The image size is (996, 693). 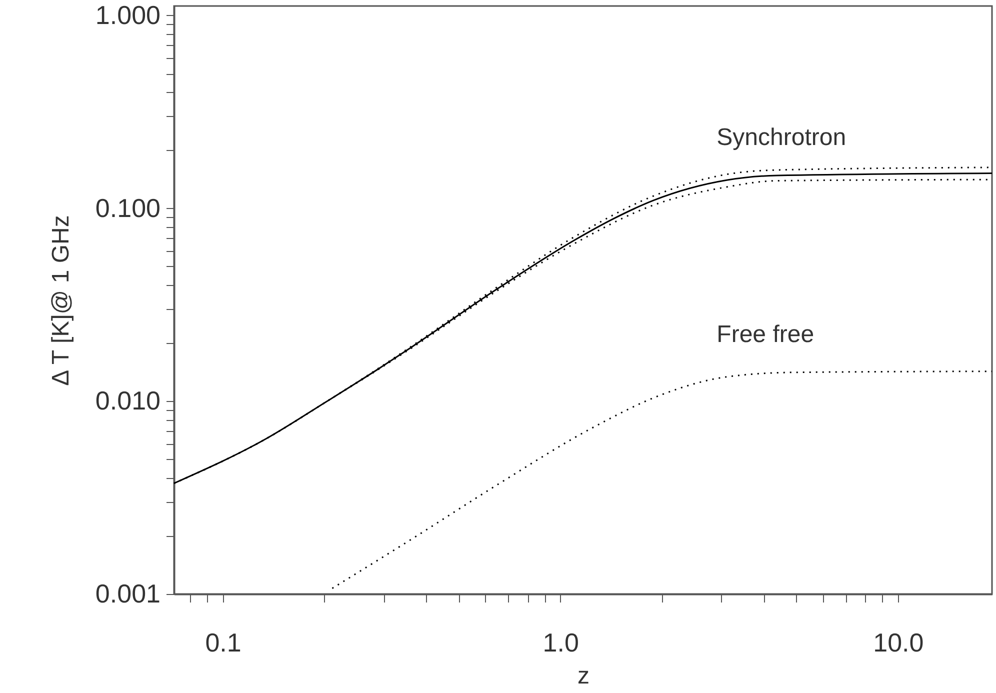 I want to click on x-tick-label: 0.1, so click(x=223, y=643).